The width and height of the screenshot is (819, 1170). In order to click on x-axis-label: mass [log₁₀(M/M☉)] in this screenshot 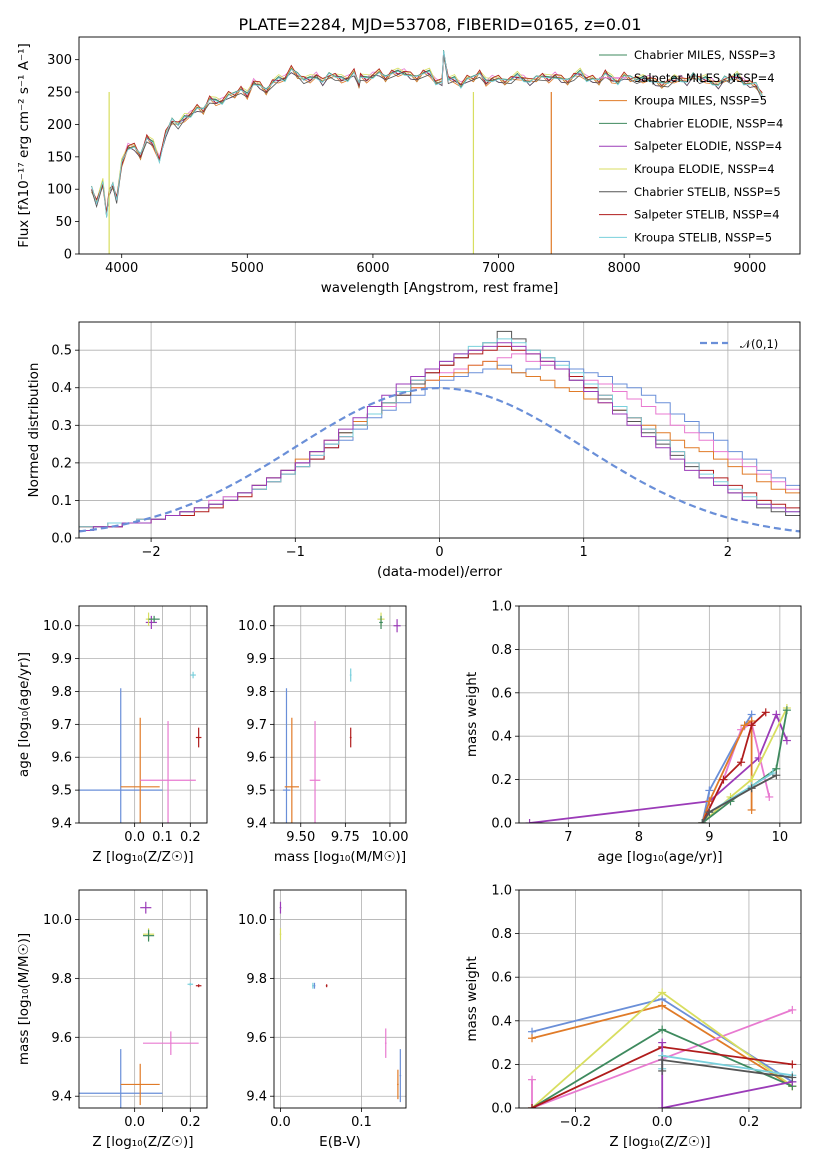, I will do `click(340, 857)`.